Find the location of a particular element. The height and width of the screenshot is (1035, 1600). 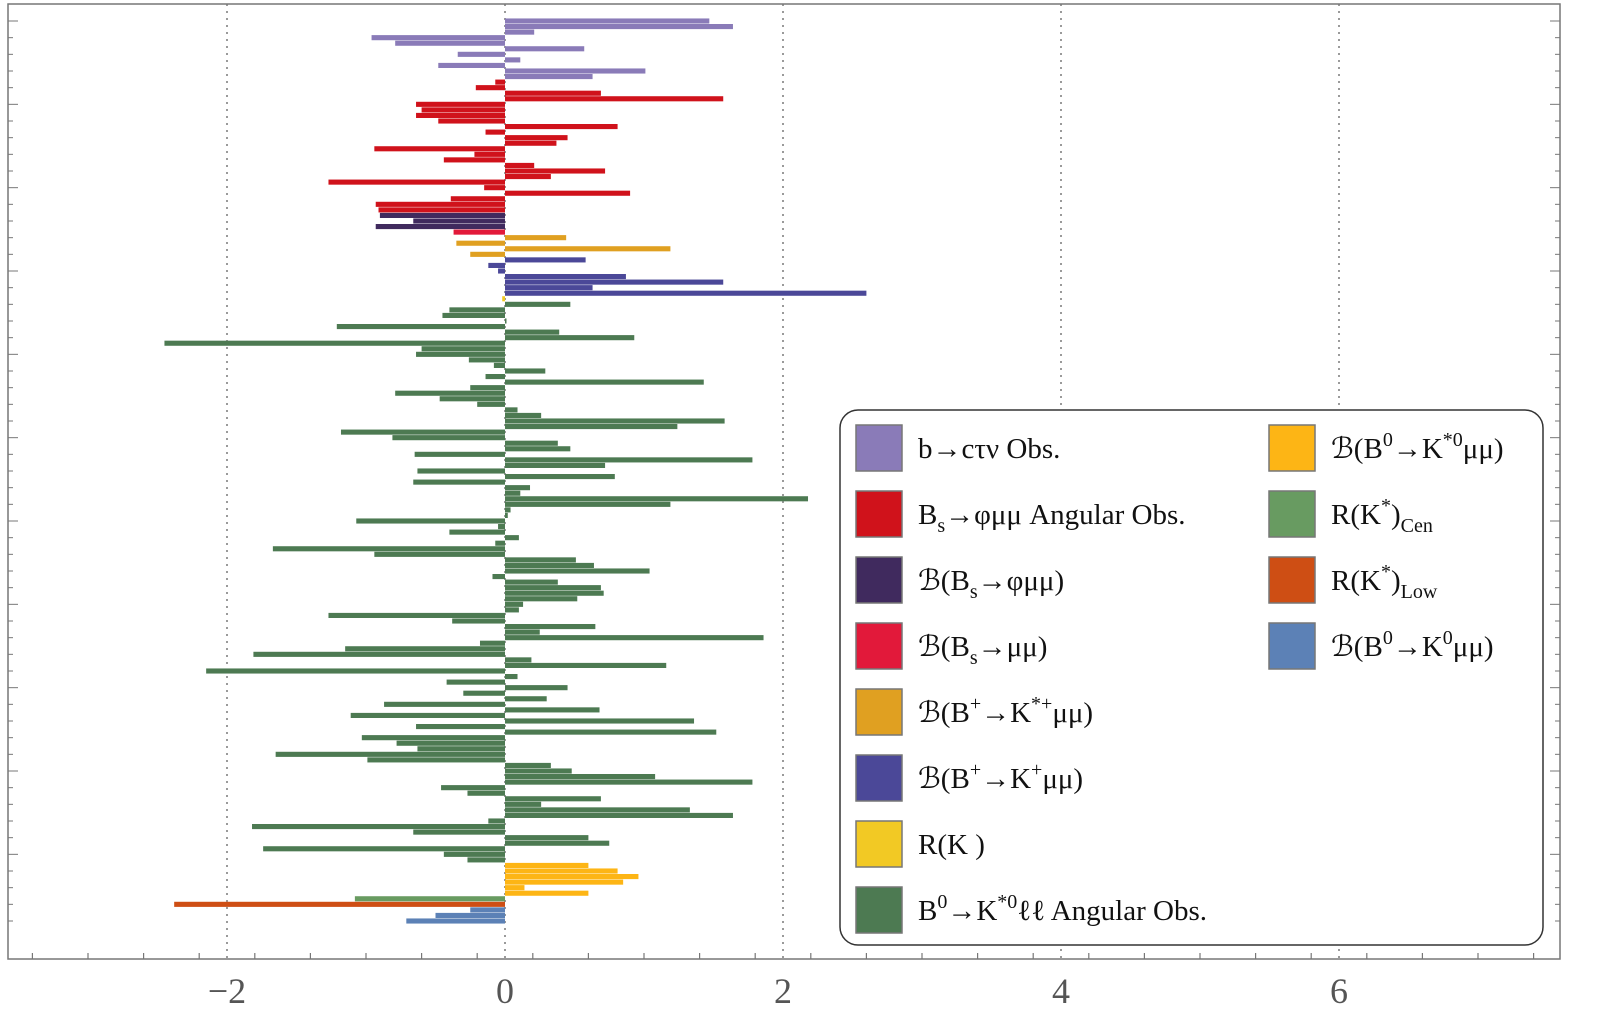

legend-label-rkcen: R(K*)Cen is located at coordinates (1382, 516).